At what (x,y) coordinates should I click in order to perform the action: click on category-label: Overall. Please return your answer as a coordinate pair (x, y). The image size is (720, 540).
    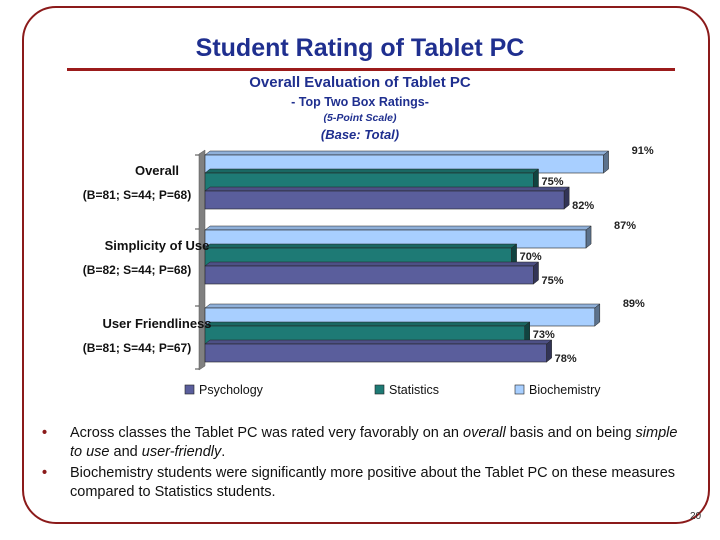
    Looking at the image, I should click on (157, 170).